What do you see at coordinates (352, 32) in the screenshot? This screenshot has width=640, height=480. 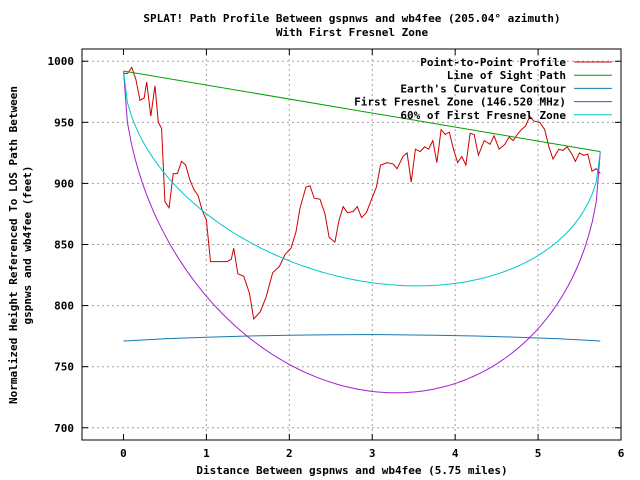 I see `chart-subtitle: With First Fresnel Zone` at bounding box center [352, 32].